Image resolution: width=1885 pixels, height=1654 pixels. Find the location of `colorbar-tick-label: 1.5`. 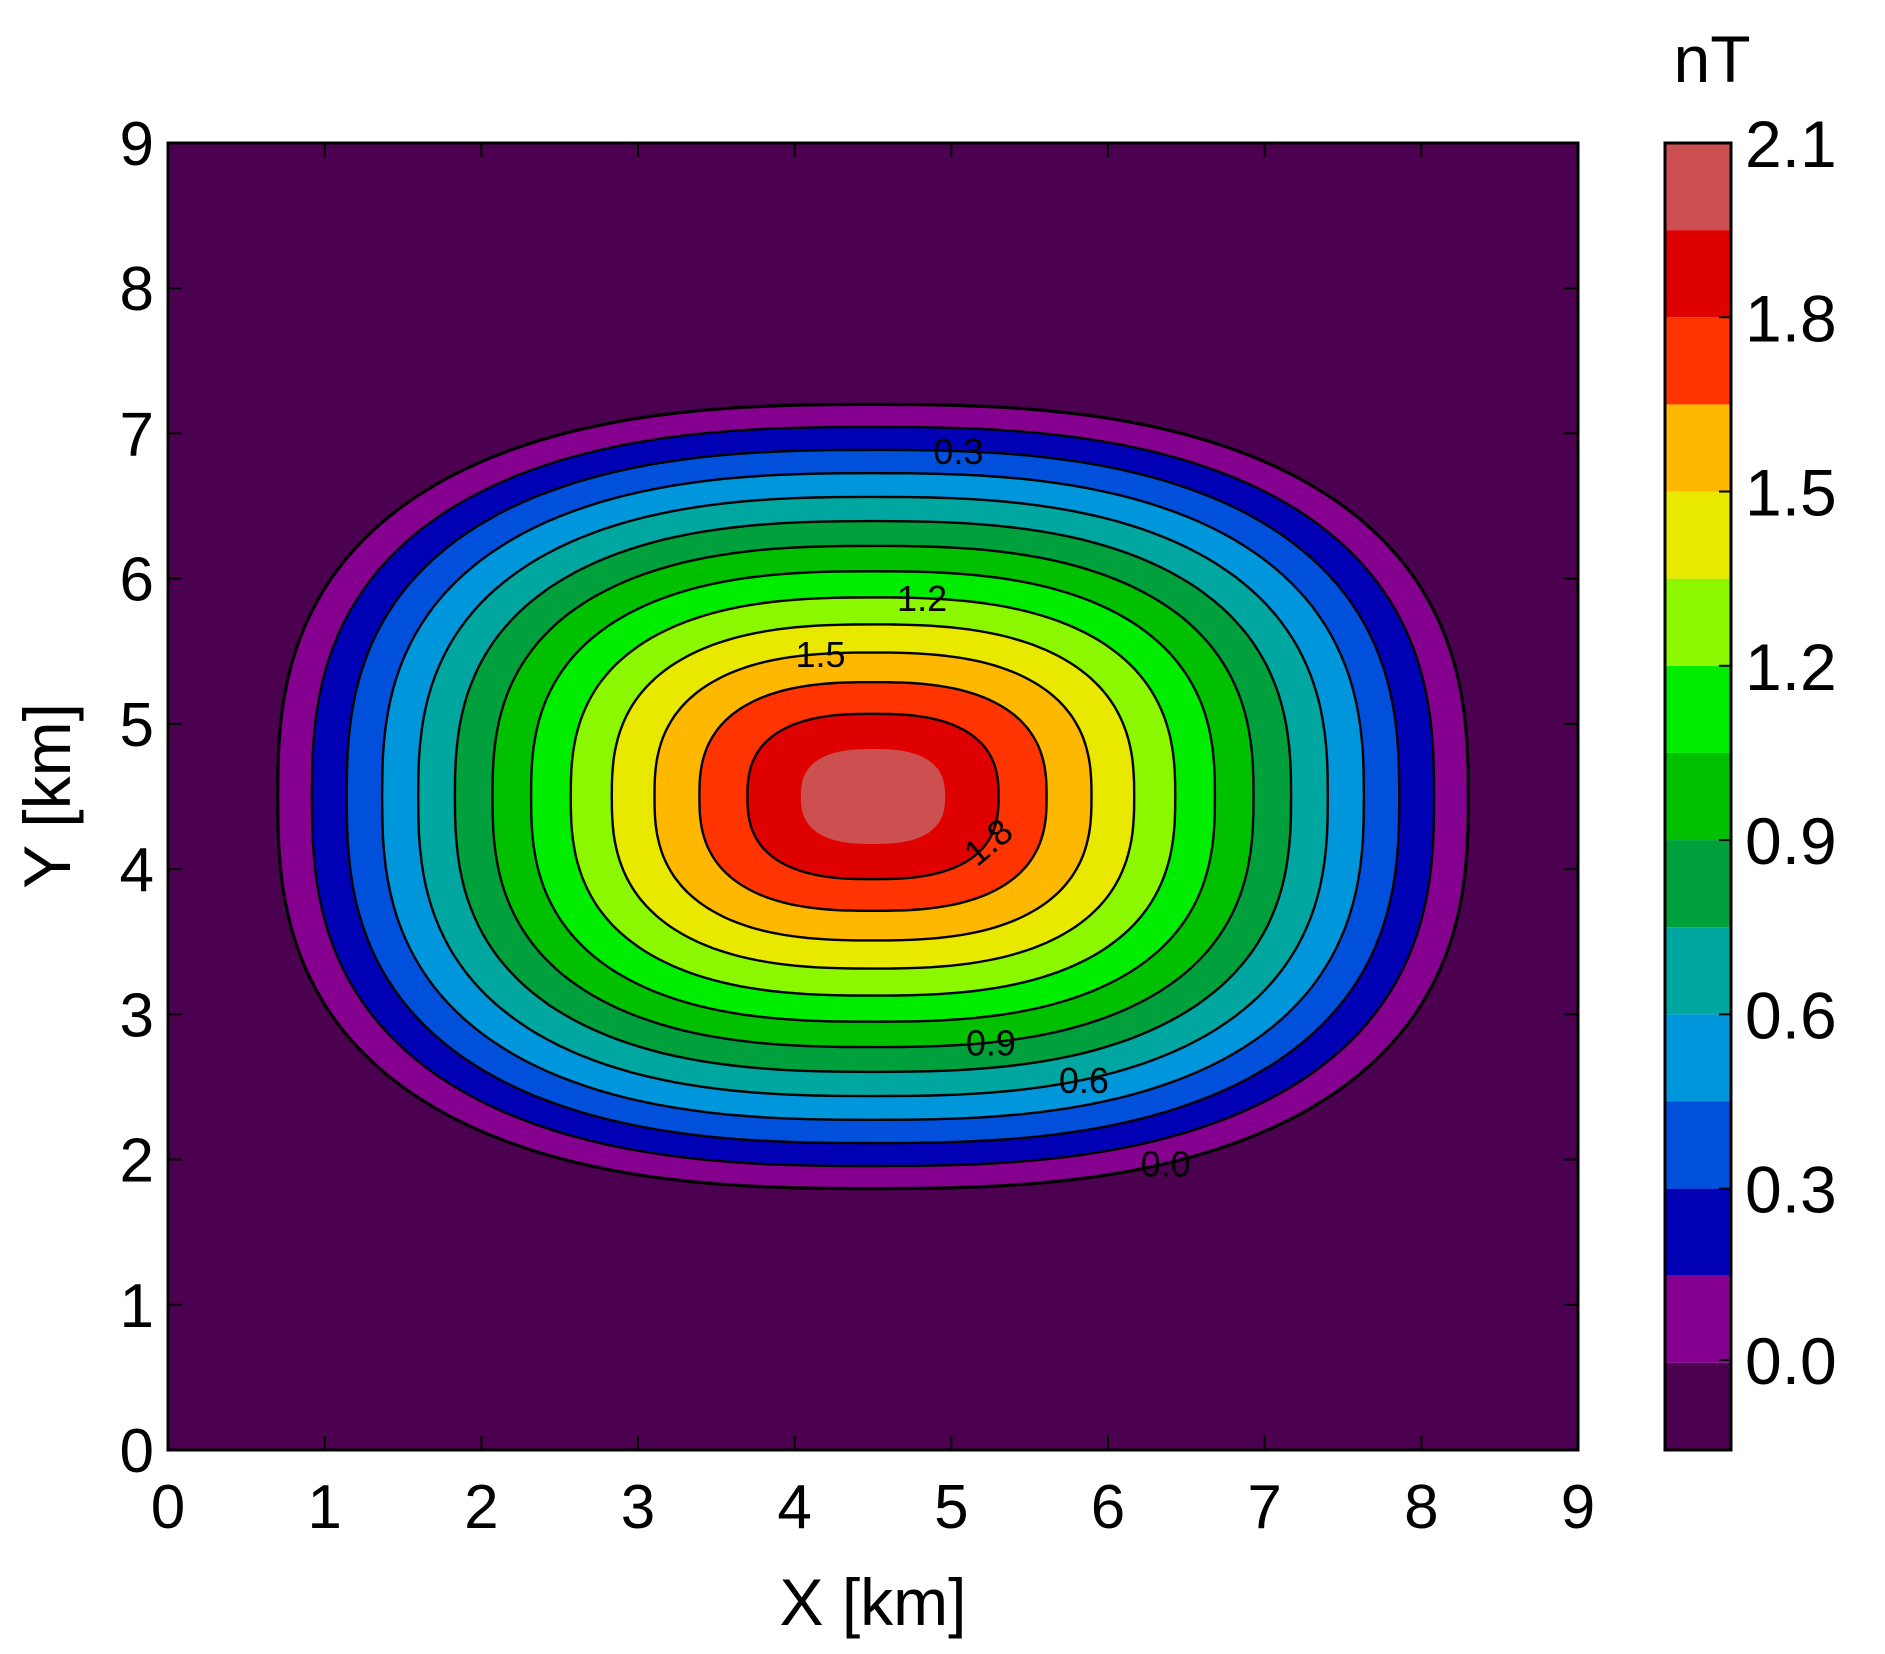

colorbar-tick-label: 1.5 is located at coordinates (1791, 493).